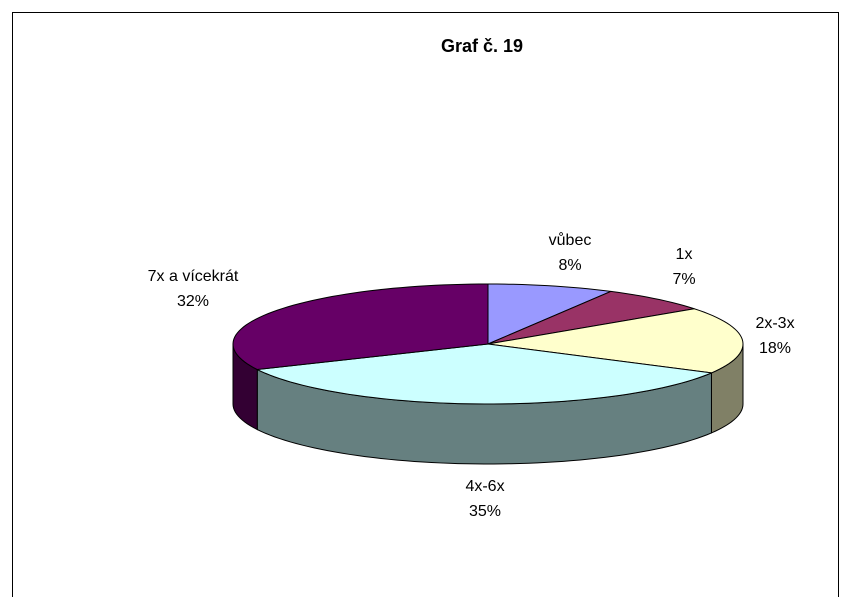 This screenshot has width=854, height=597. I want to click on slice-value-label: 18%, so click(775, 348).